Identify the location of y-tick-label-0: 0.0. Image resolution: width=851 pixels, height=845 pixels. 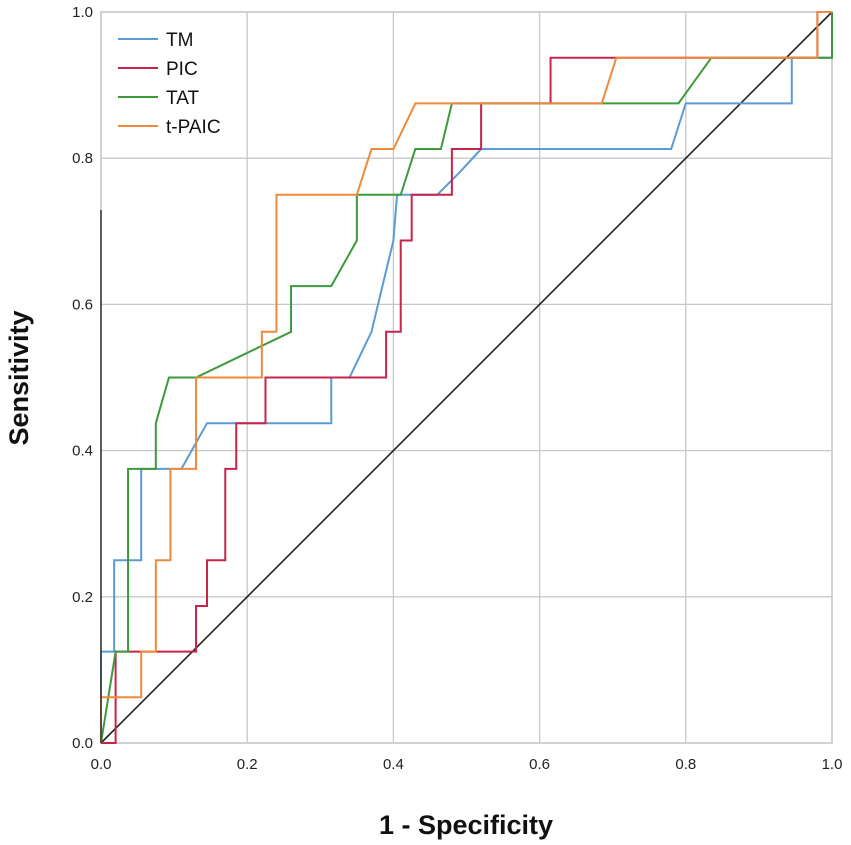
(82, 743).